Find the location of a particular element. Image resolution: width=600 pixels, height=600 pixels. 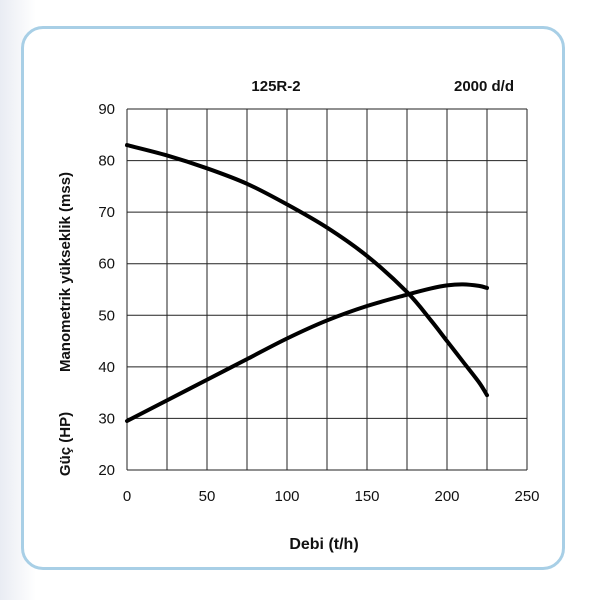

y-tick-label: 80 is located at coordinates (106, 161).